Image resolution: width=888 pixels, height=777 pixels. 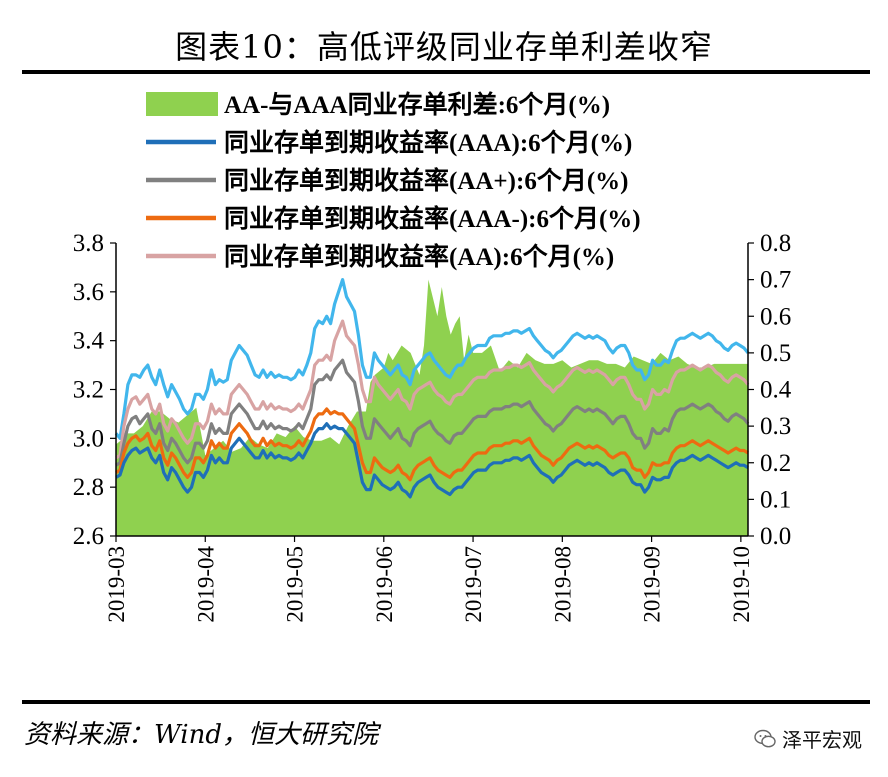 I want to click on legend-label: 同业存单到期收益率(AAA):6个月(%), so click(x=428, y=142).